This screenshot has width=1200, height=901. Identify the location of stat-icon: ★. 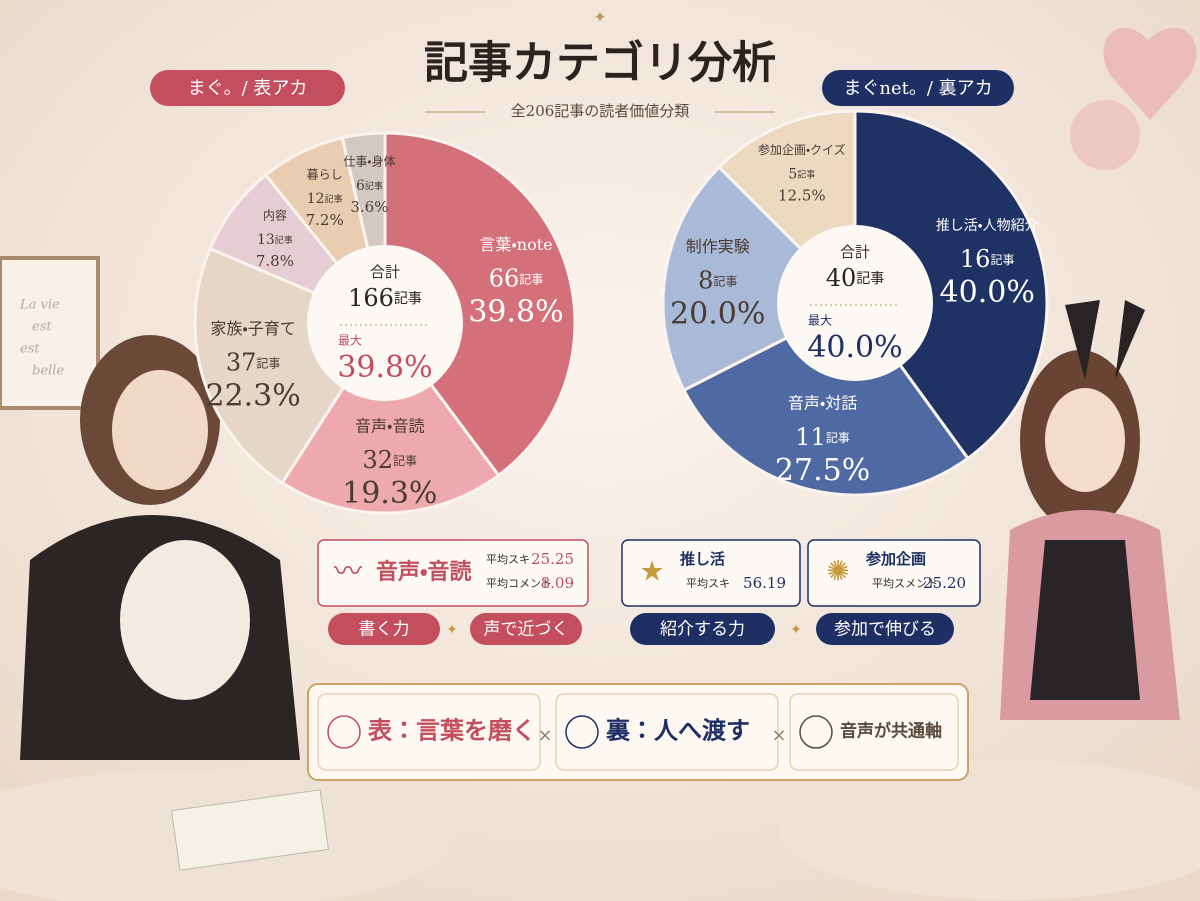
(651, 571).